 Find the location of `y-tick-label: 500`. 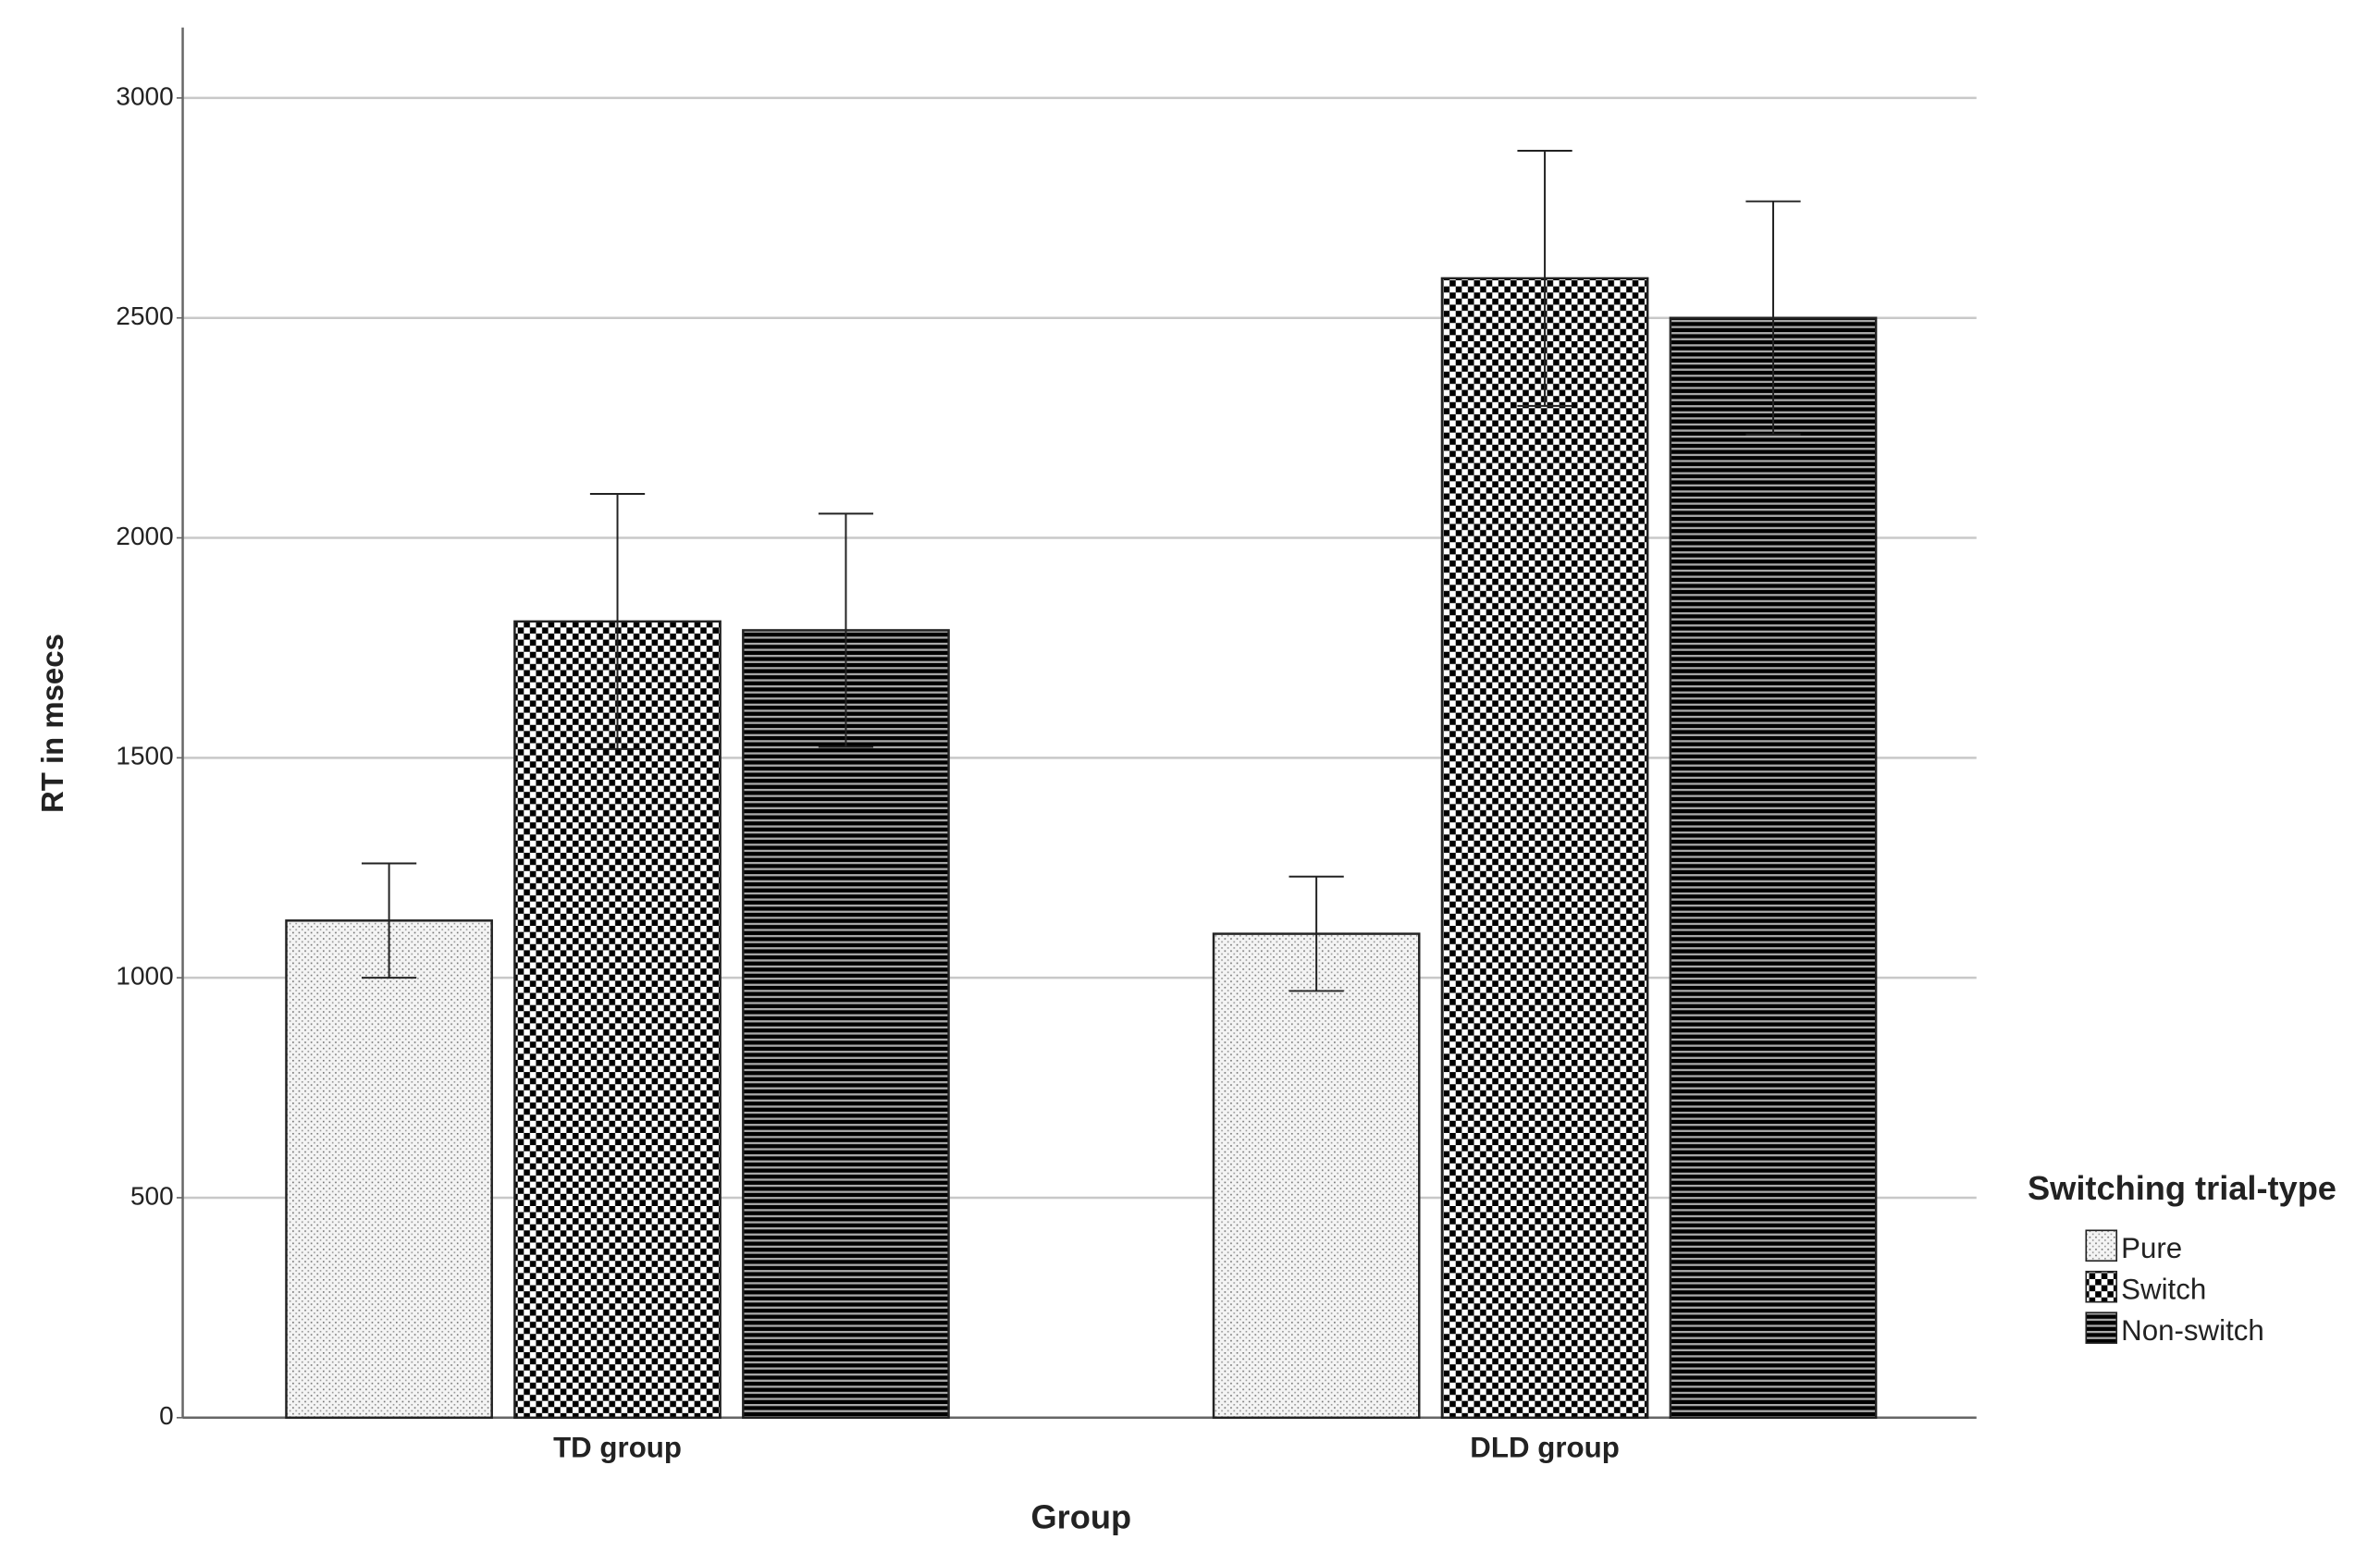

y-tick-label: 500 is located at coordinates (152, 1195).